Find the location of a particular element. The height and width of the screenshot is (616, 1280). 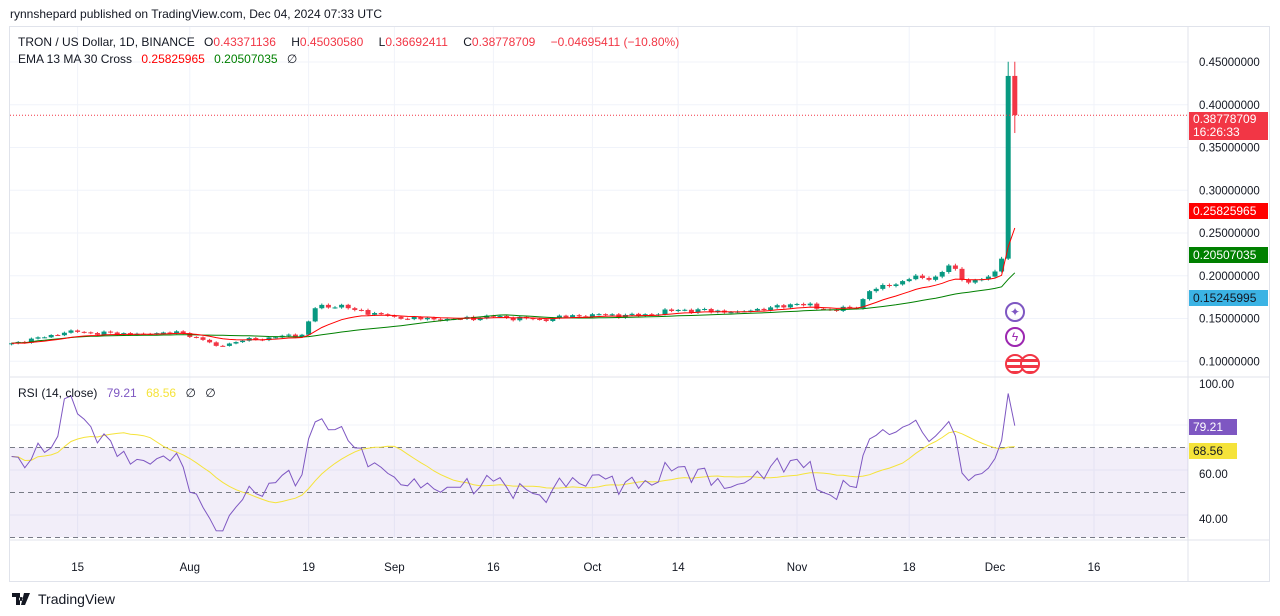

price-axis-label: 0.35000000 is located at coordinates (1229, 149).